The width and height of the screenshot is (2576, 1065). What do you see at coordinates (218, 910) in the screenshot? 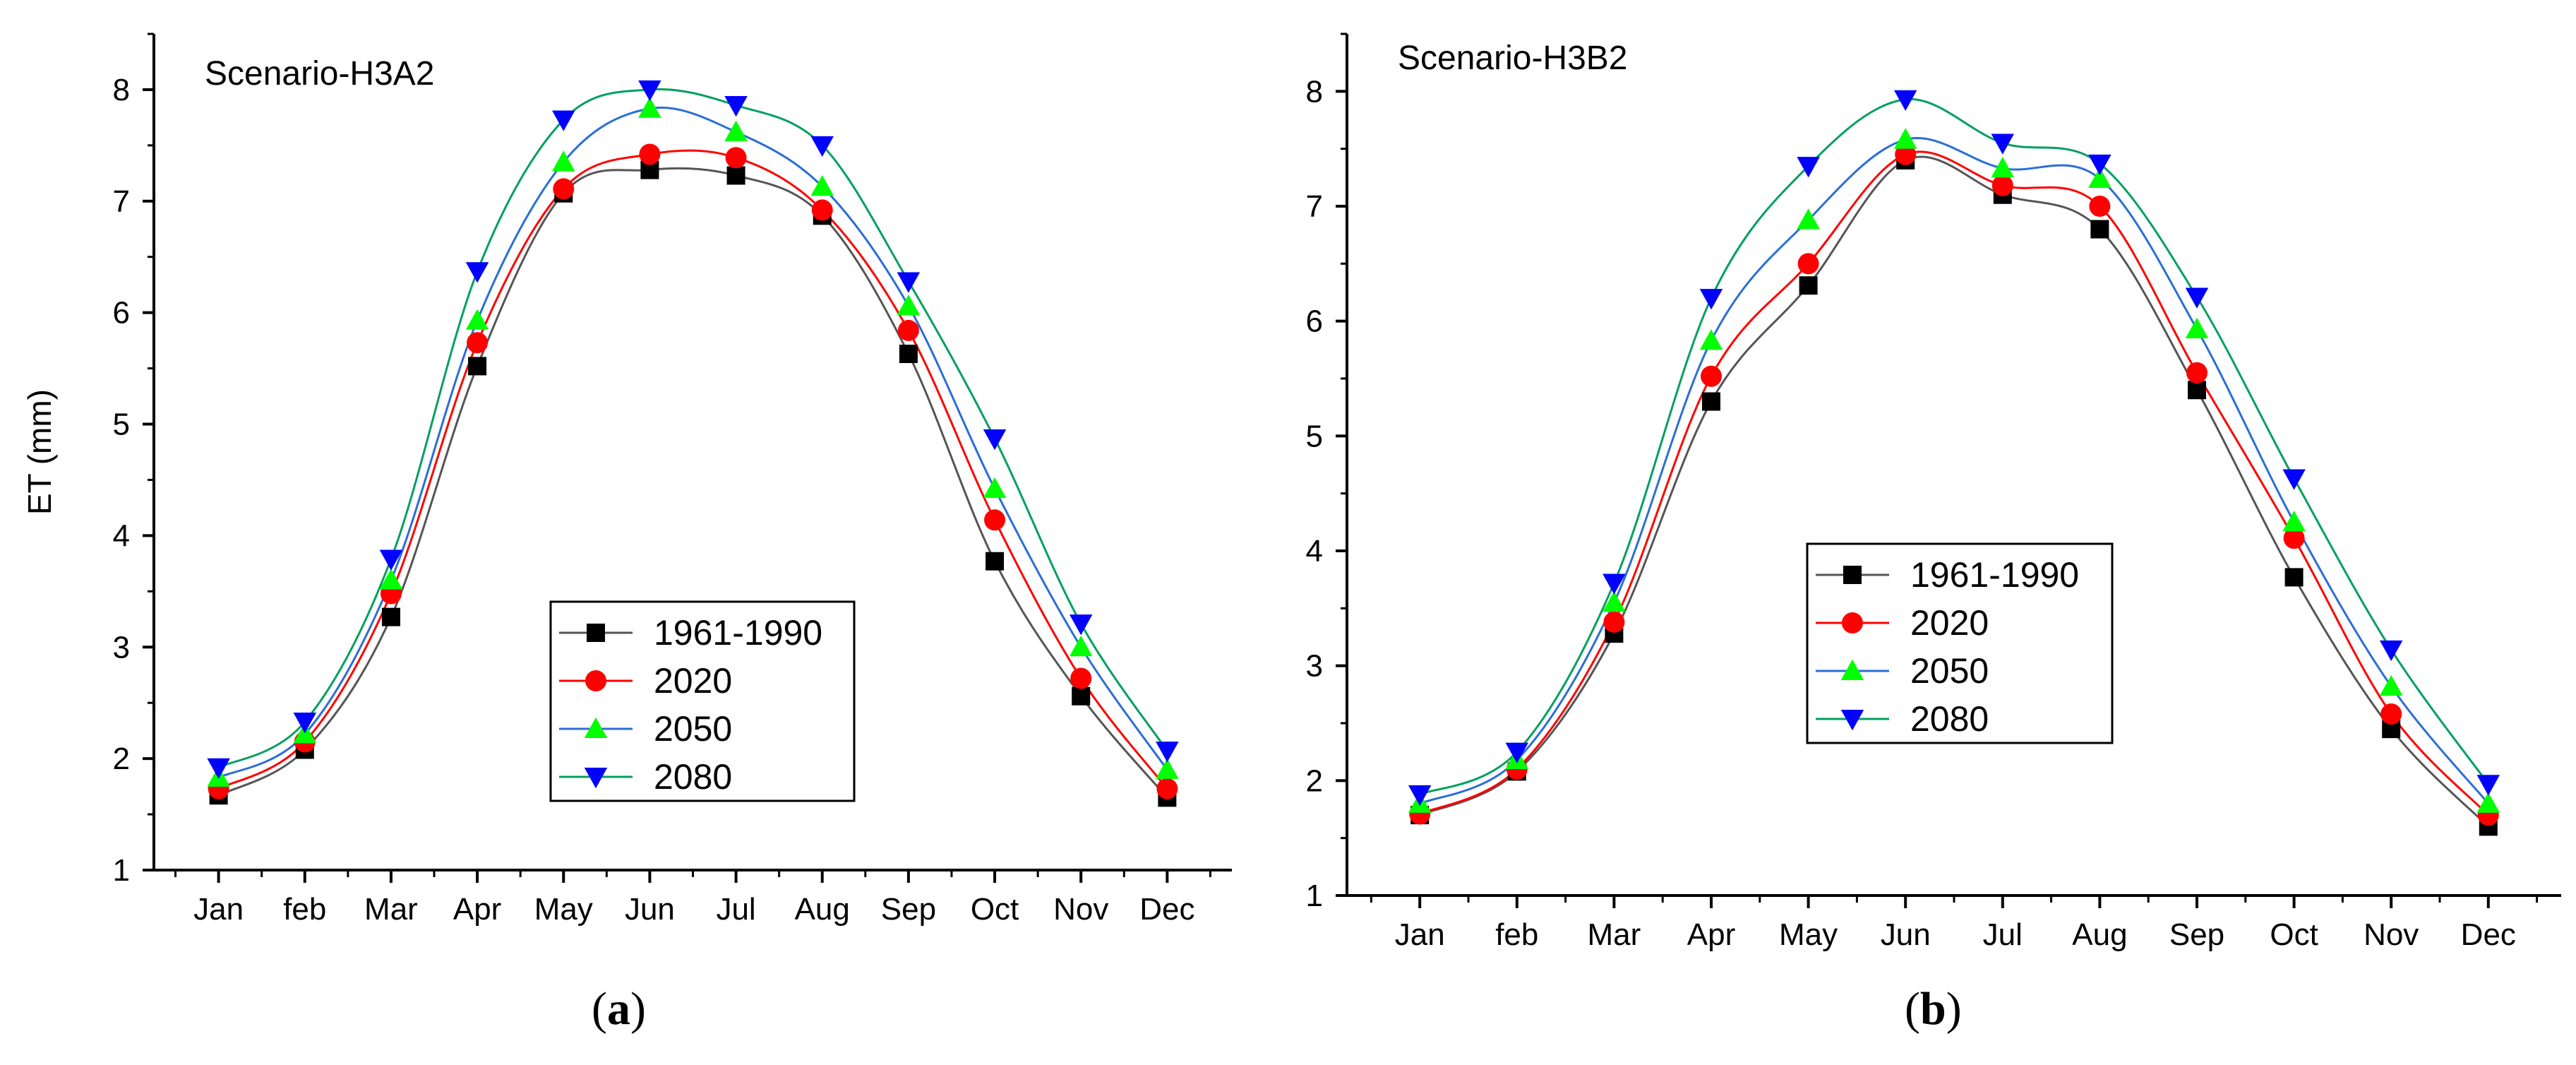
I see `x-tick-label: Jan` at bounding box center [218, 910].